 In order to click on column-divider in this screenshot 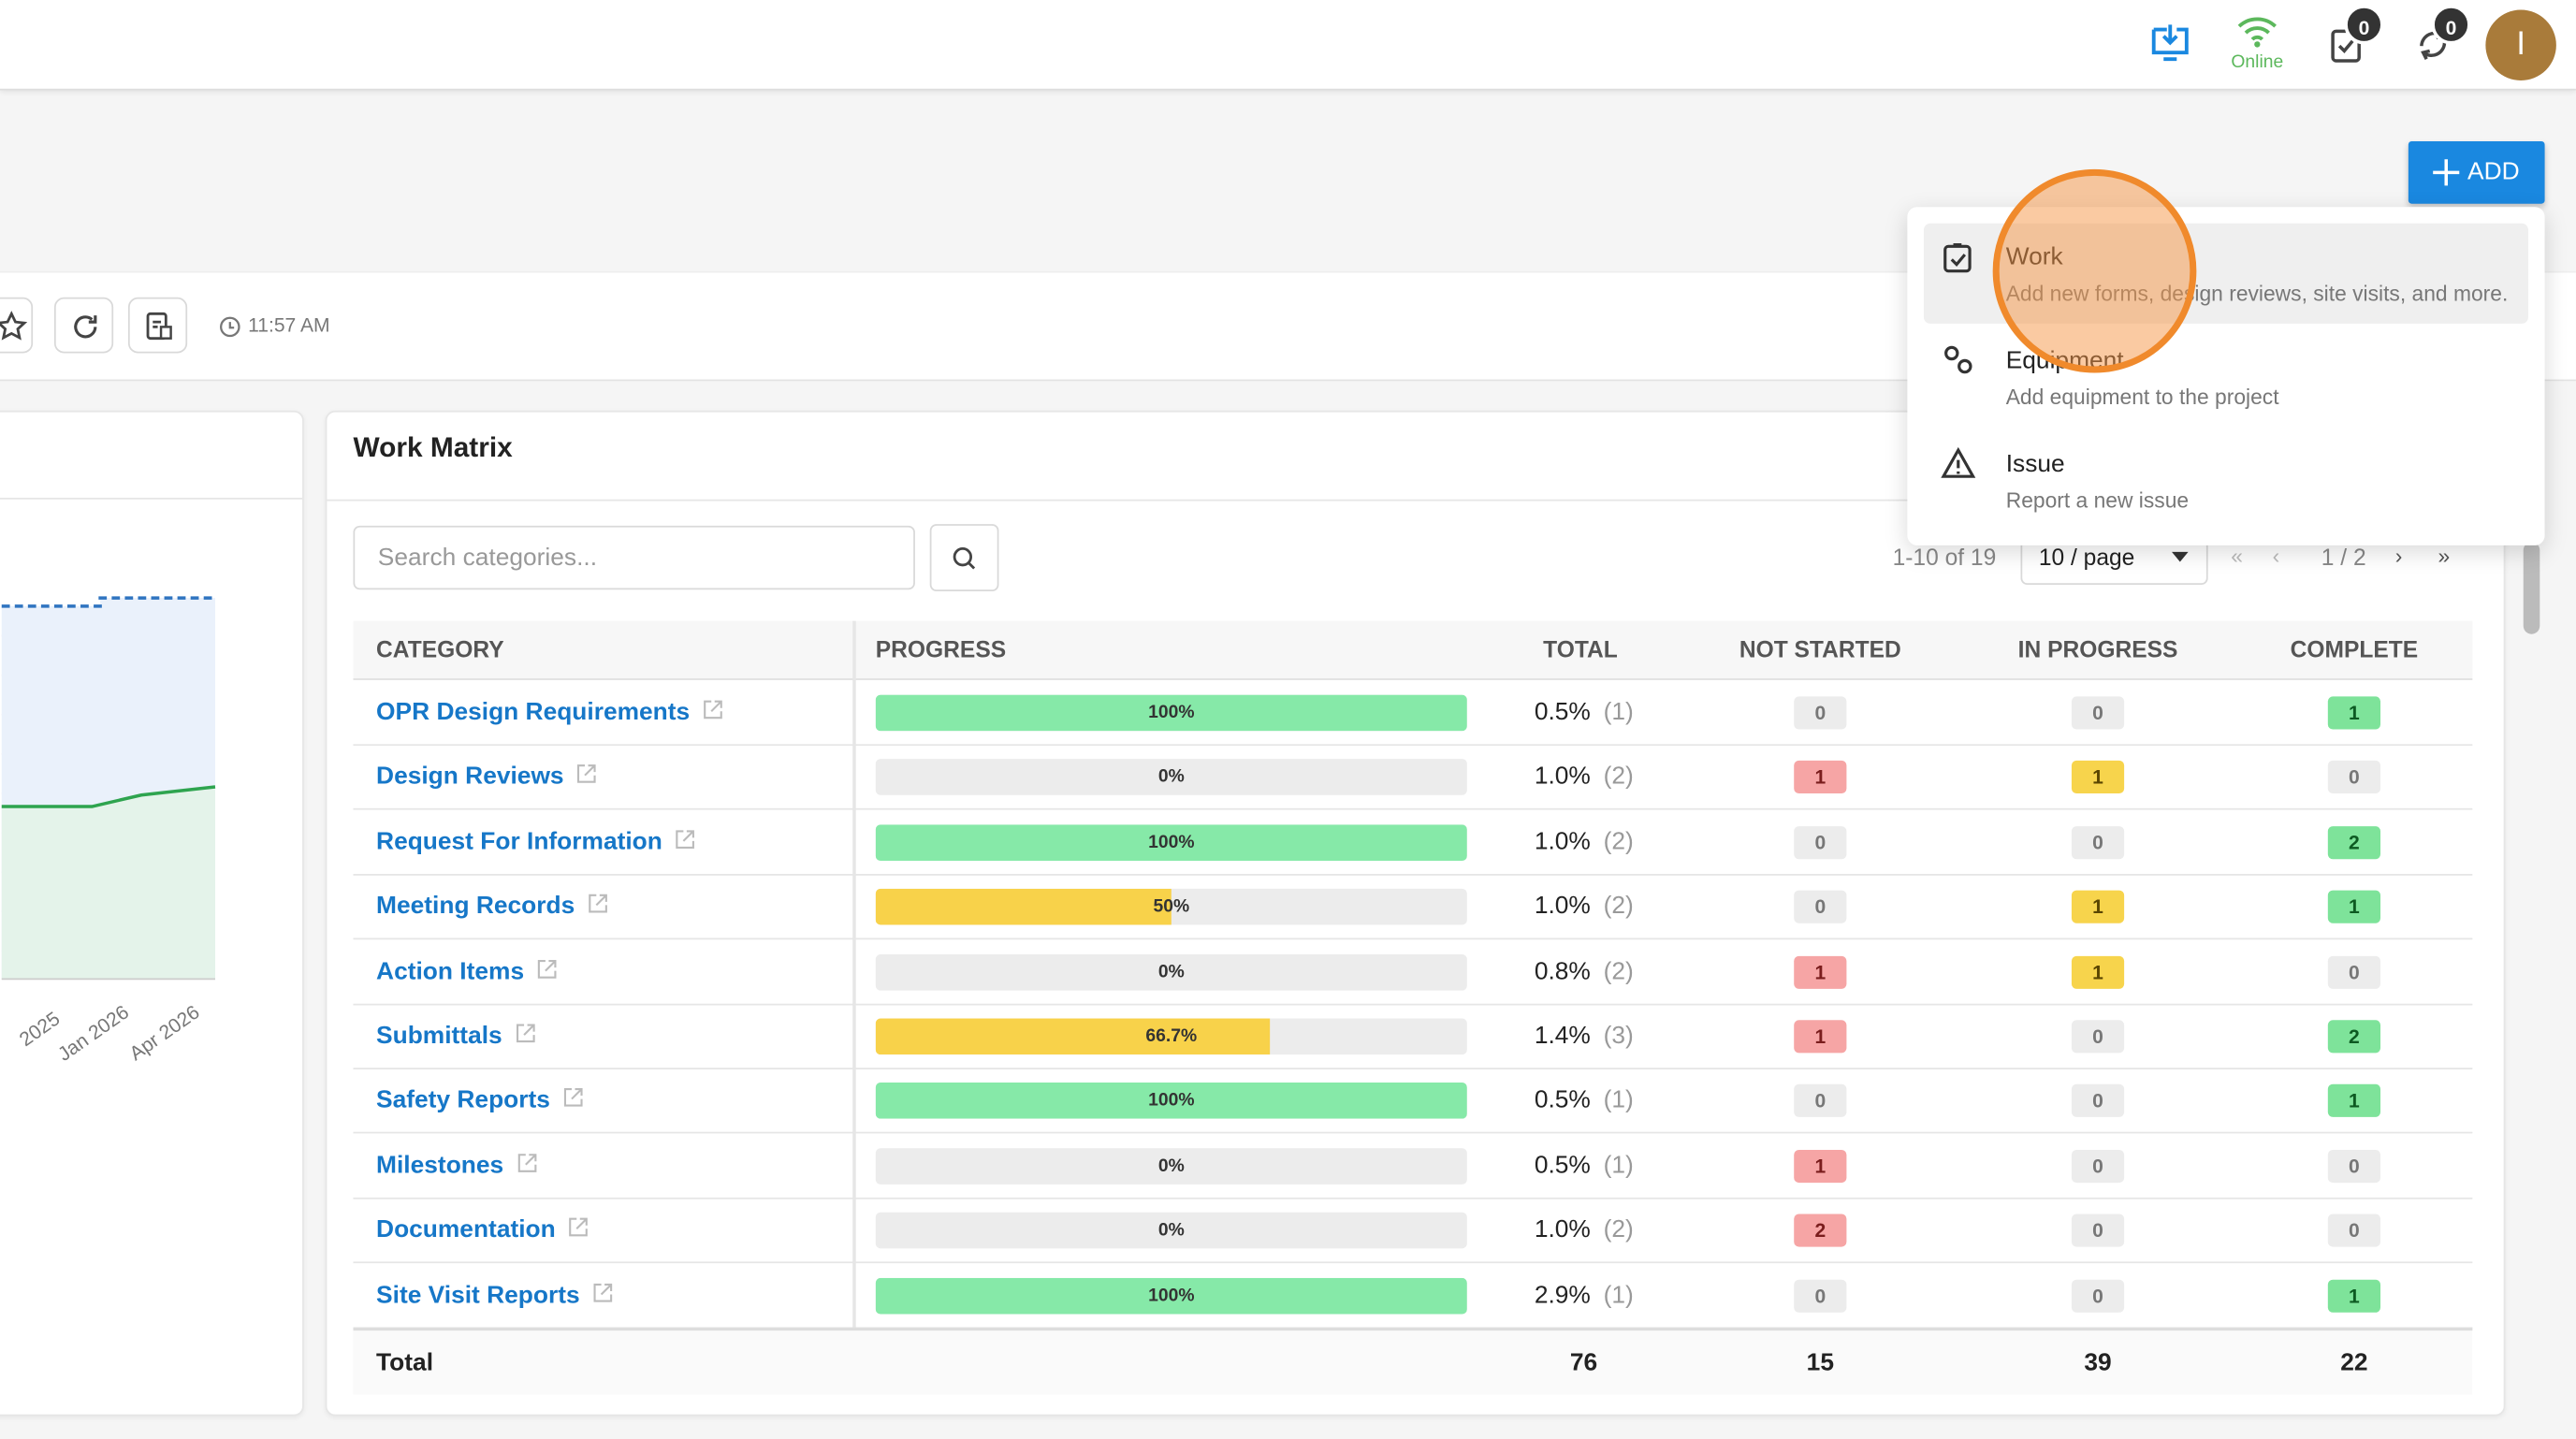, I will do `click(854, 1007)`.